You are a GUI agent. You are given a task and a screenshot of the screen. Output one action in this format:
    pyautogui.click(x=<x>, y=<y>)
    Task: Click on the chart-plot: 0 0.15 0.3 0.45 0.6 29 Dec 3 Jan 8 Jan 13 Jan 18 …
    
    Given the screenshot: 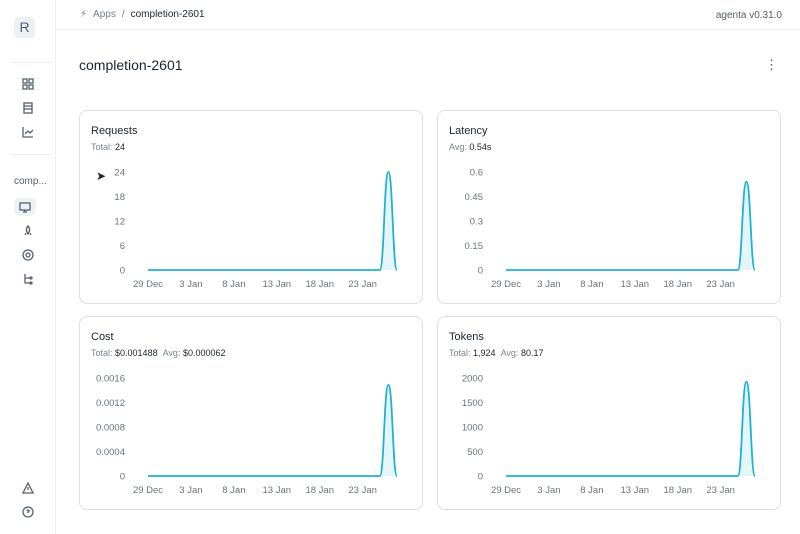 What is the action you would take?
    pyautogui.click(x=610, y=229)
    